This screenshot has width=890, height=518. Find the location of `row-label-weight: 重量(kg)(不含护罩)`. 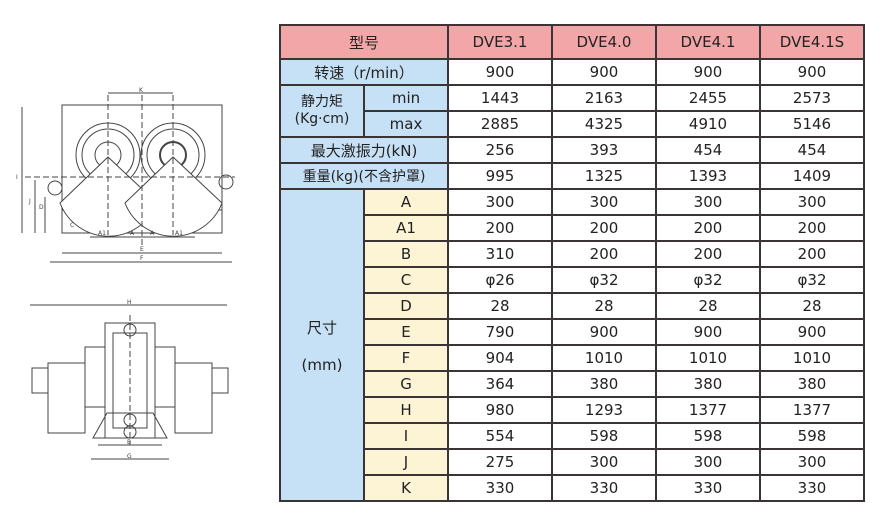

row-label-weight: 重量(kg)(不含护罩) is located at coordinates (364, 176).